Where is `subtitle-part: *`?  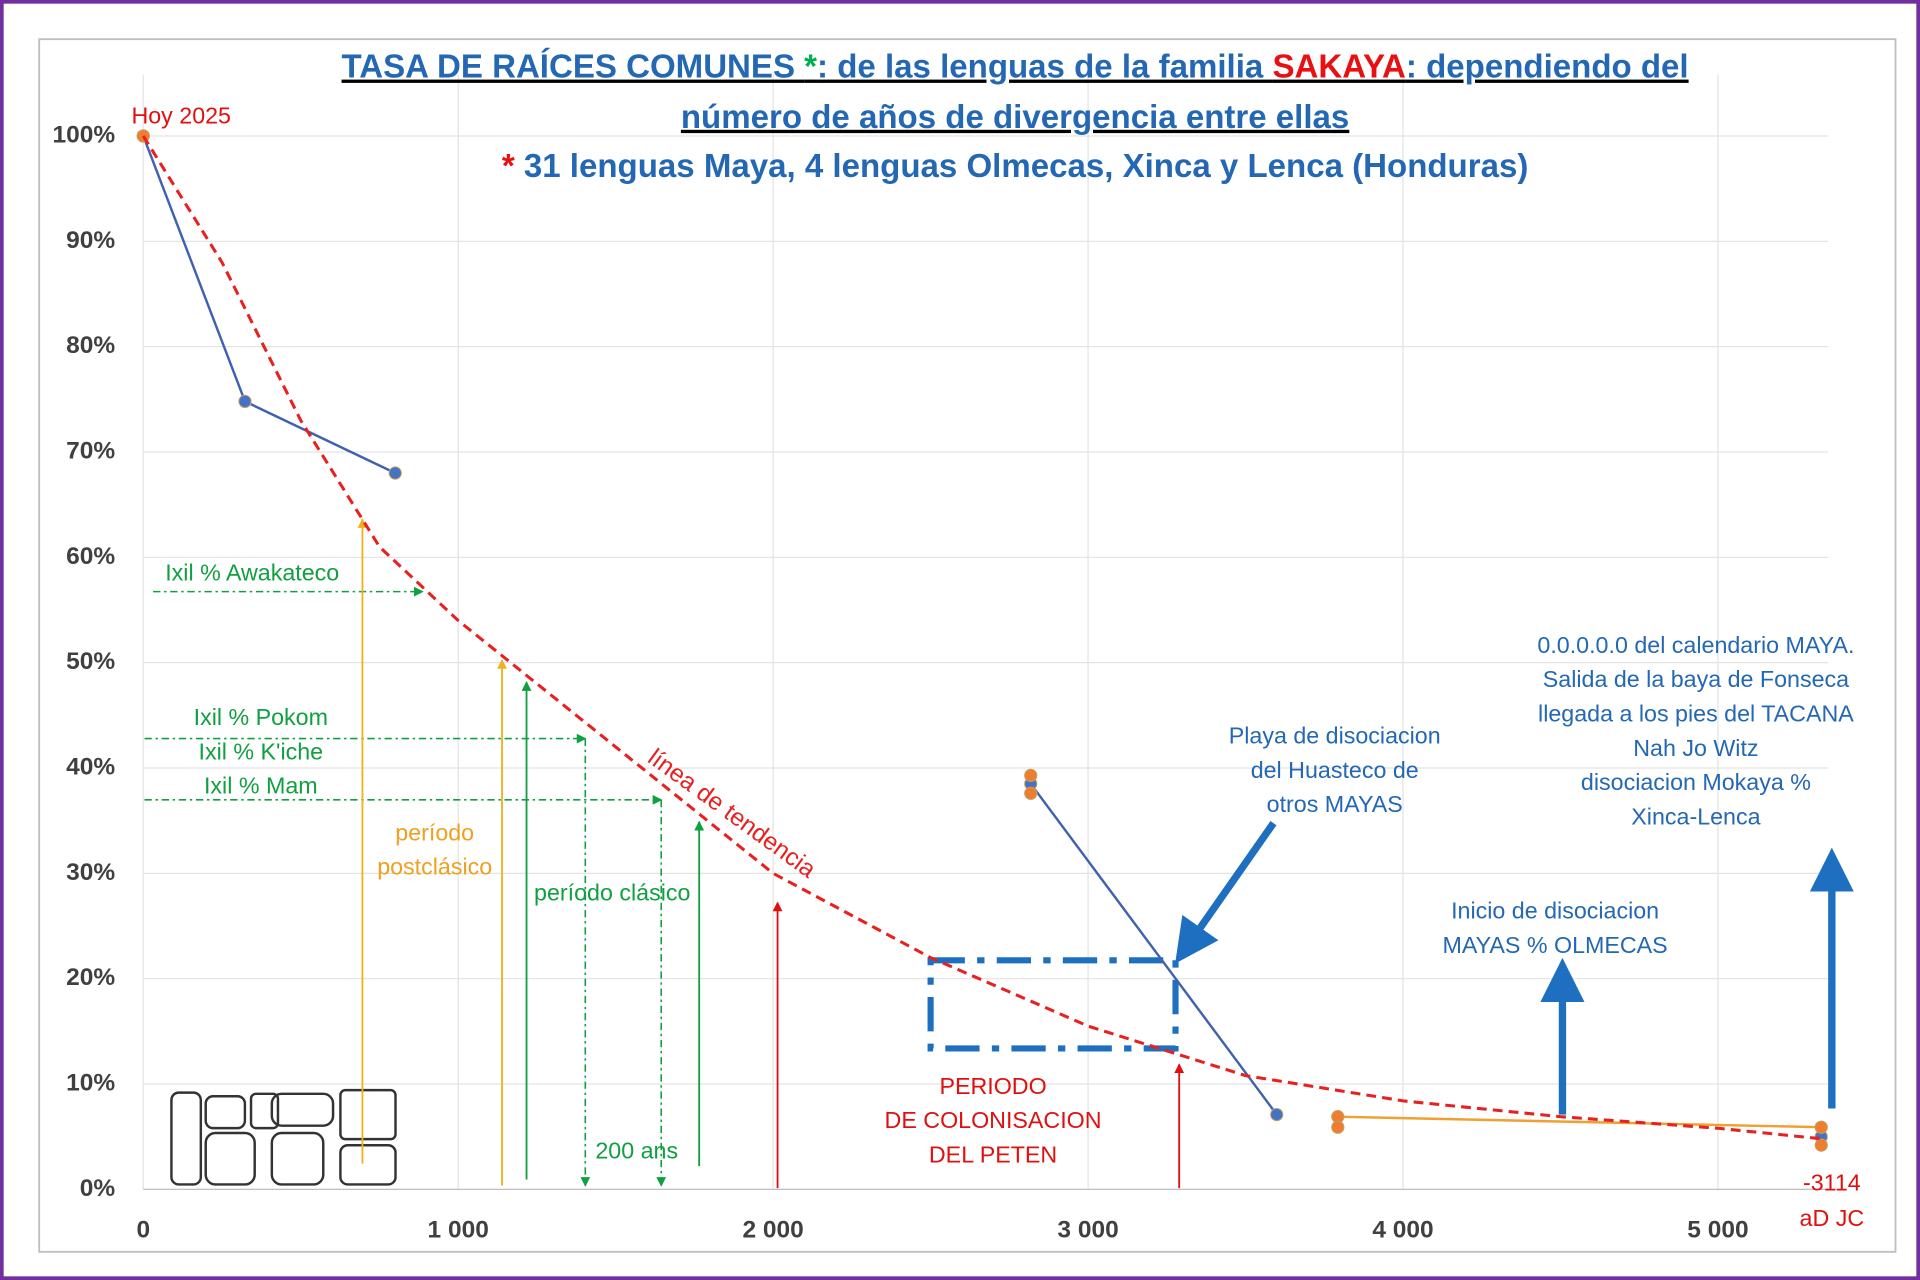
subtitle-part: * is located at coordinates (508, 166).